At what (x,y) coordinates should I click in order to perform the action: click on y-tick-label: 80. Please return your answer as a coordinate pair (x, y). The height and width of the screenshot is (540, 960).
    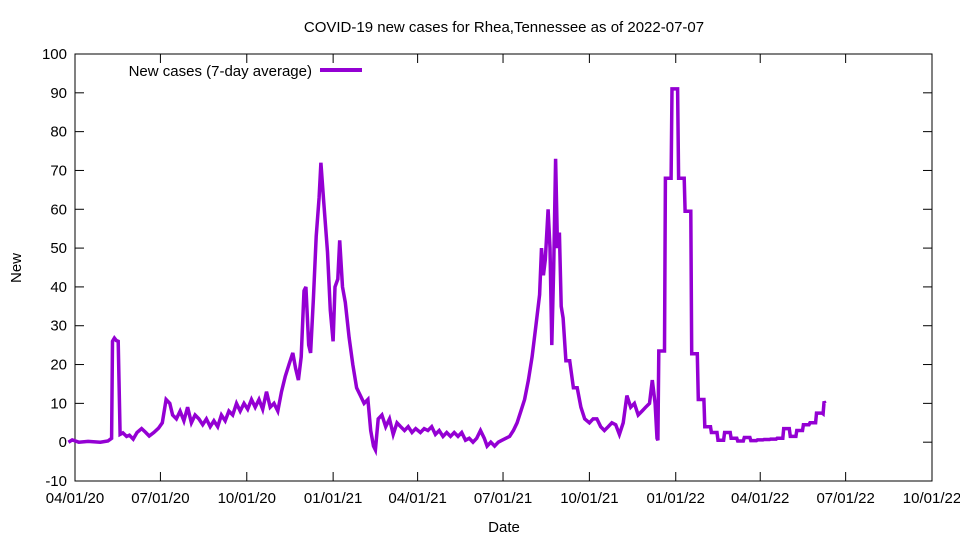
    Looking at the image, I should click on (58, 132).